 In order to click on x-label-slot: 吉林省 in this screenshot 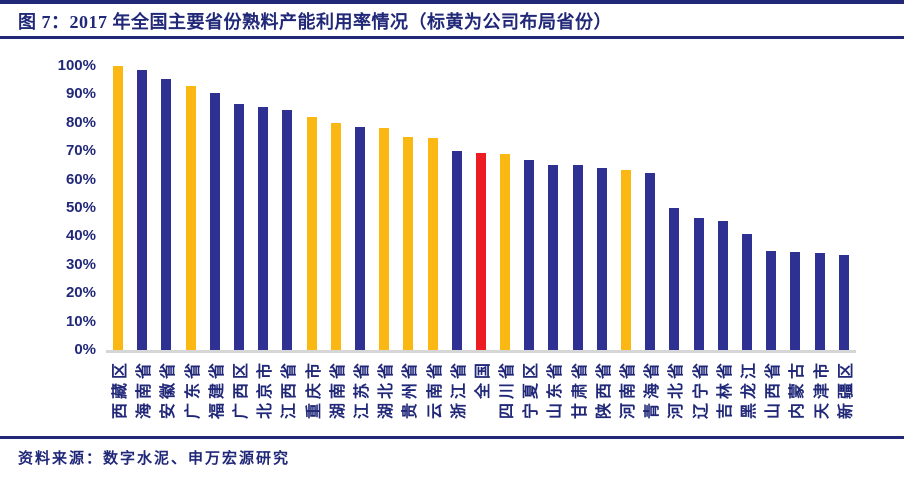, I will do `click(723, 396)`.